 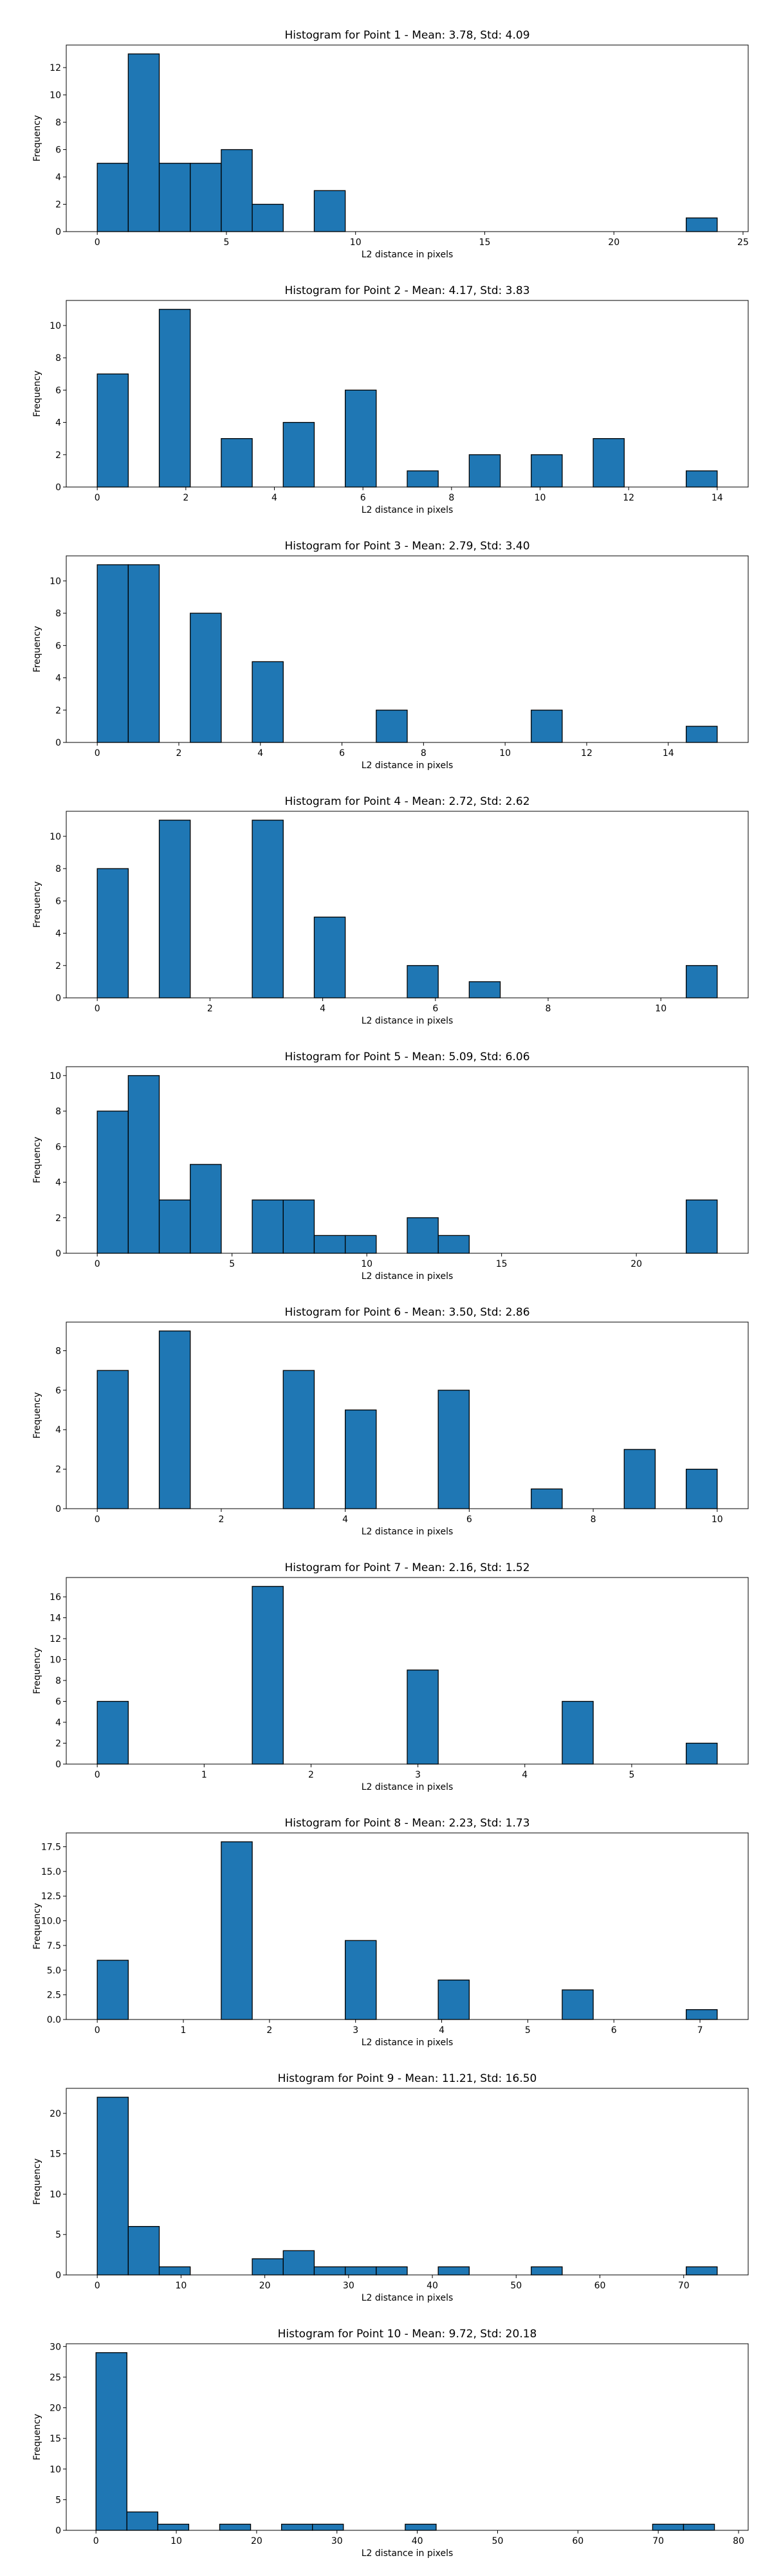 What do you see at coordinates (55, 2378) in the screenshot?
I see `y-tick-label: 25` at bounding box center [55, 2378].